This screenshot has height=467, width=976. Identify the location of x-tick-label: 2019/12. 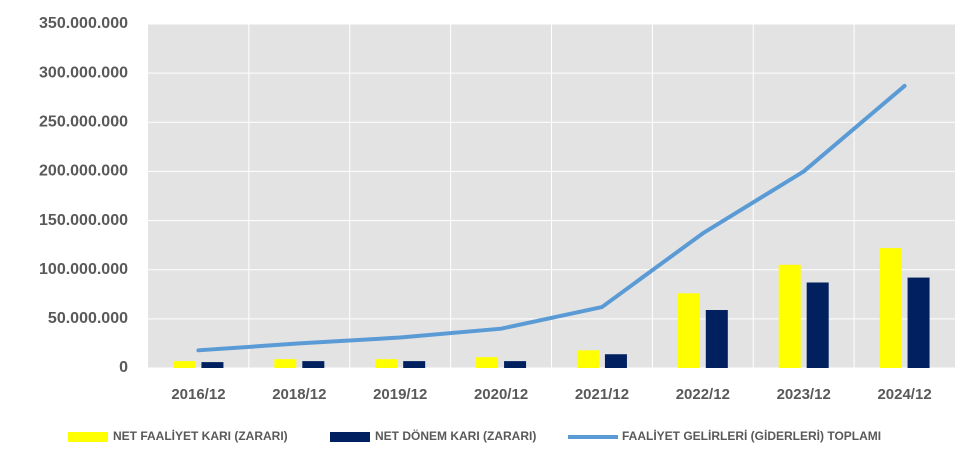
(400, 394).